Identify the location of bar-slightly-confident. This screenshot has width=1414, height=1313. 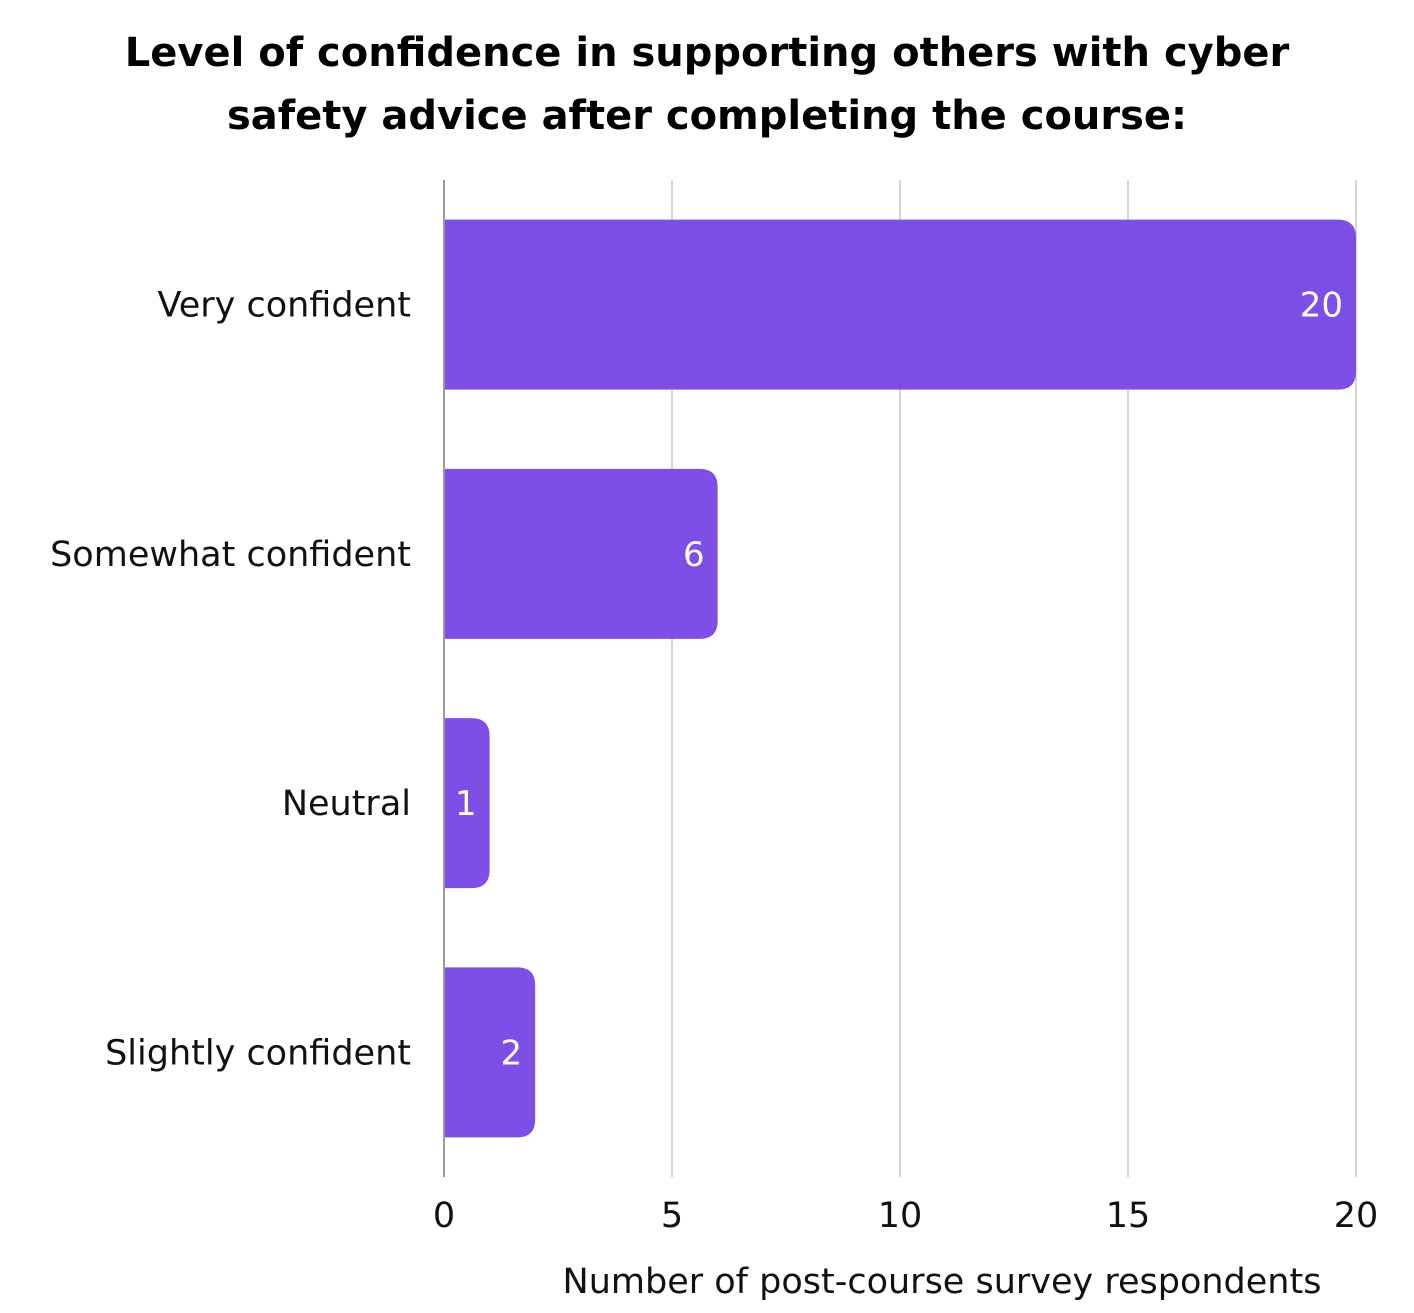
(490, 1052).